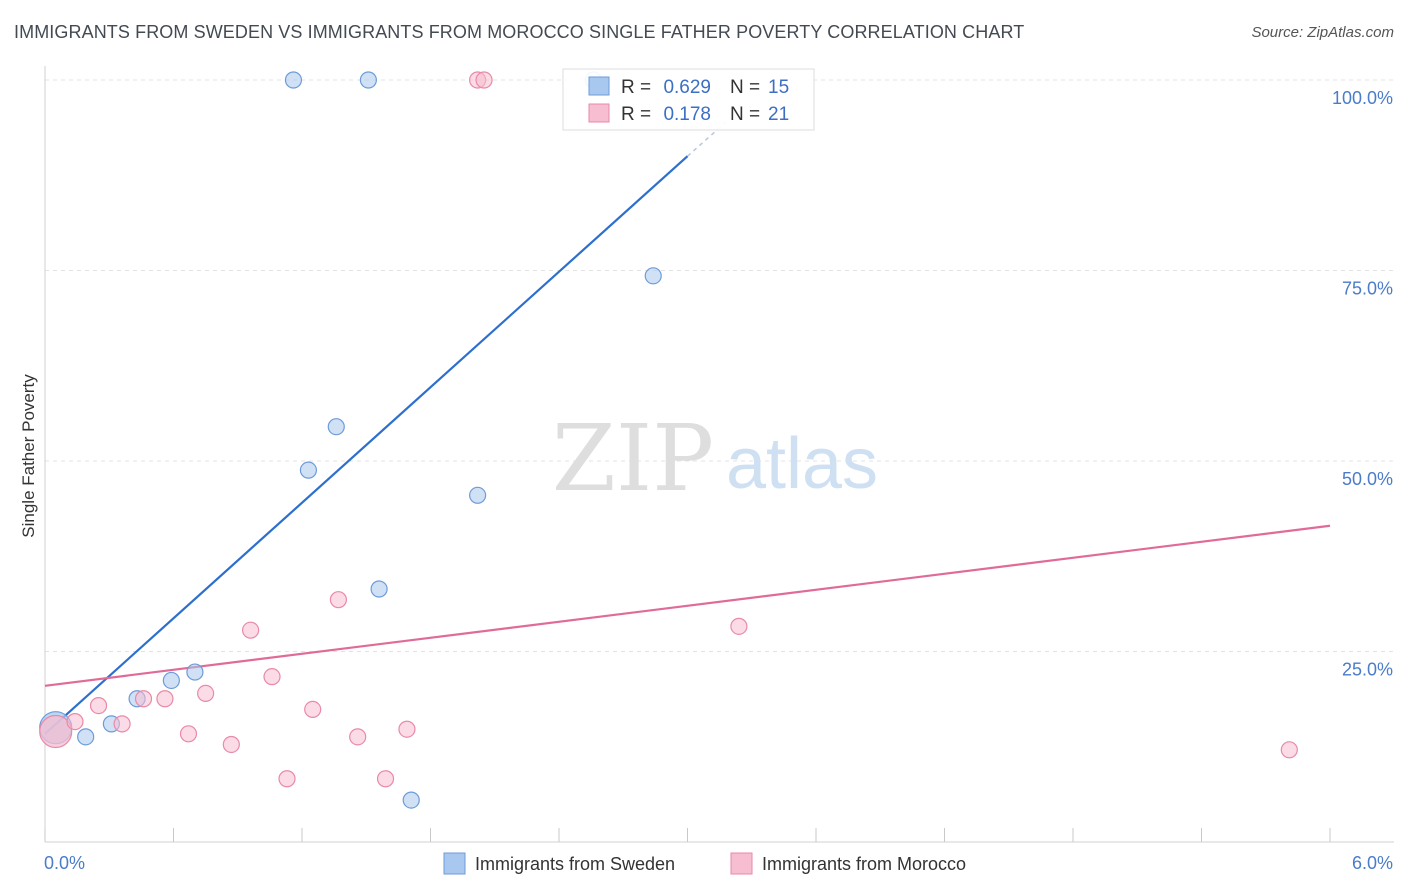 This screenshot has height=892, width=1406. Describe the element at coordinates (864, 864) in the screenshot. I see `series-label-1: Immigrants from Morocco` at that location.